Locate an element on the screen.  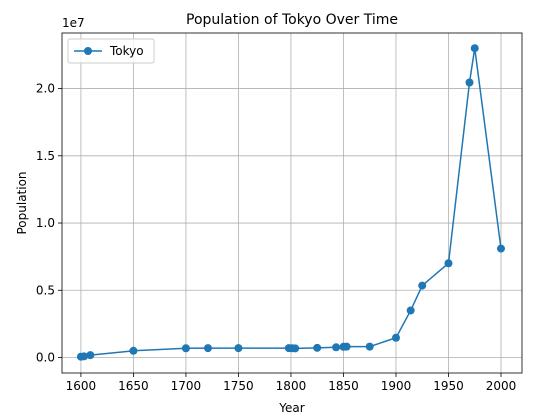
x-tick-label: 1800 is located at coordinates (291, 386).